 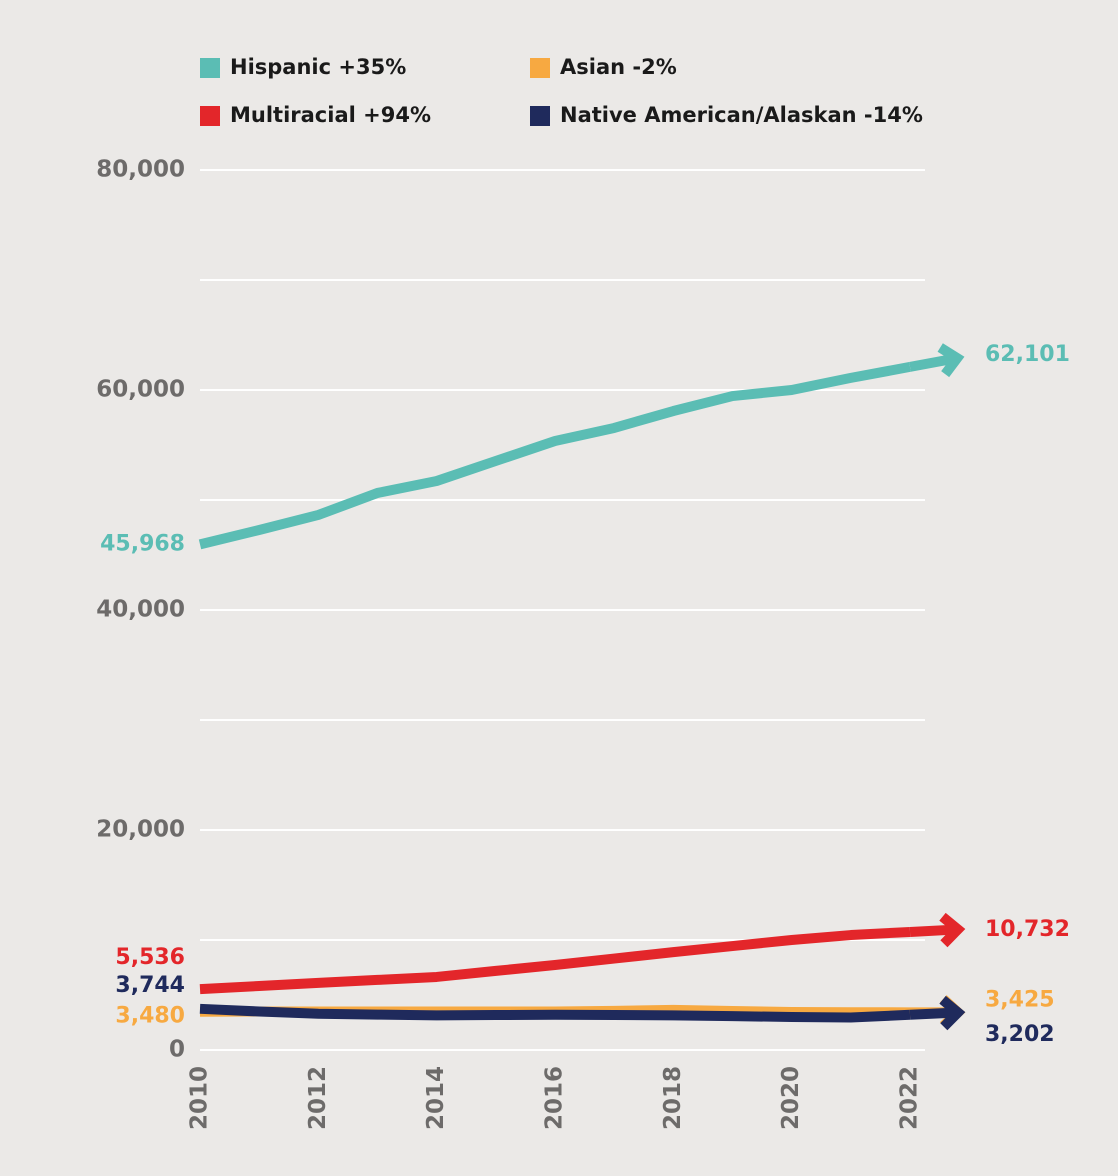 What do you see at coordinates (140, 390) in the screenshot?
I see `y-tick-label: 60,000` at bounding box center [140, 390].